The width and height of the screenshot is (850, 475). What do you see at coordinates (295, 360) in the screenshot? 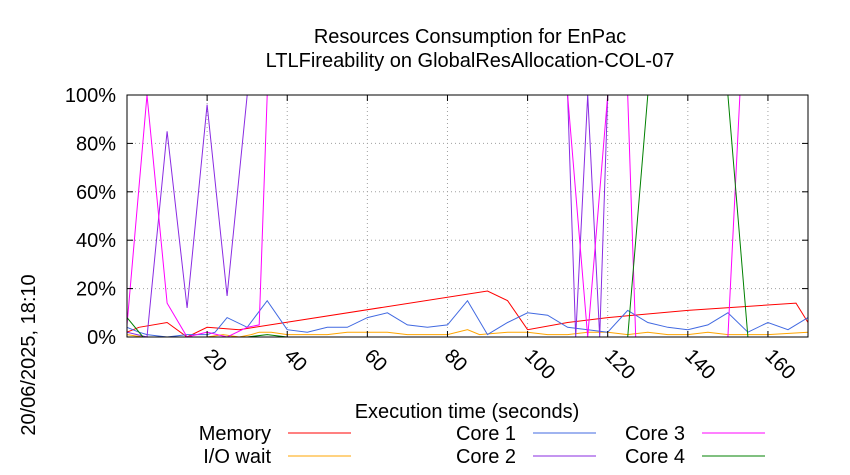
I see `x-tick-label: 40` at bounding box center [295, 360].